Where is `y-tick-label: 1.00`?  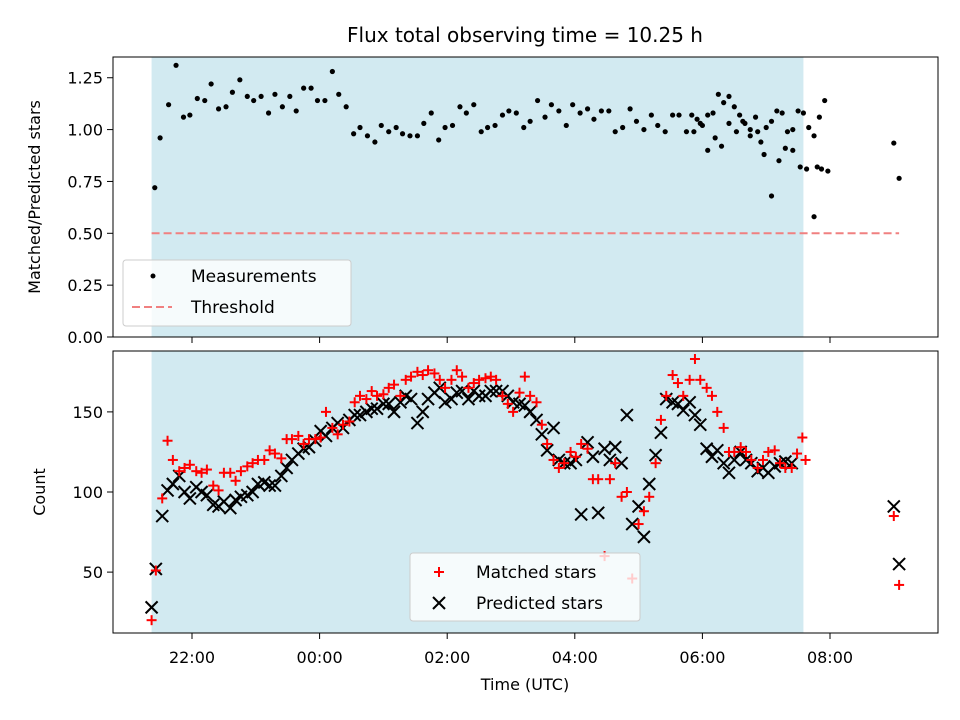 y-tick-label: 1.00 is located at coordinates (85, 130).